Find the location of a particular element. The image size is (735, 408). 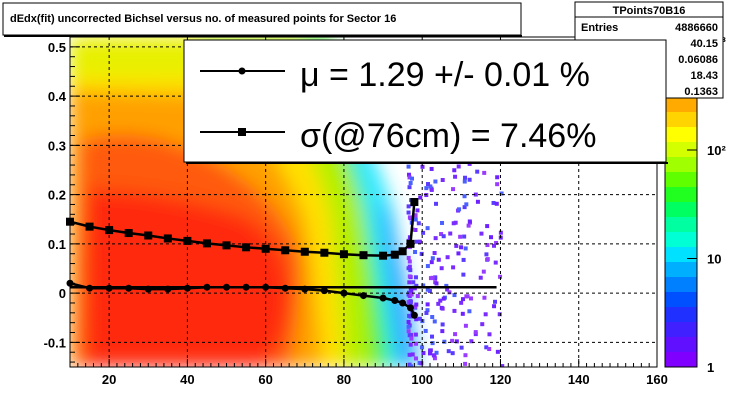

y-tick-label: 0.3 is located at coordinates (57, 145).